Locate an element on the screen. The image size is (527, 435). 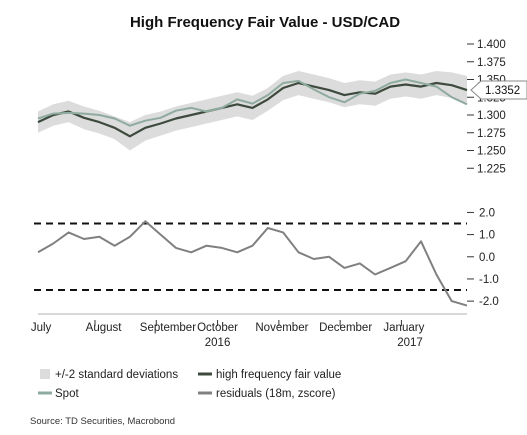
top-y-tick-label: 1.375 is located at coordinates (491, 63).